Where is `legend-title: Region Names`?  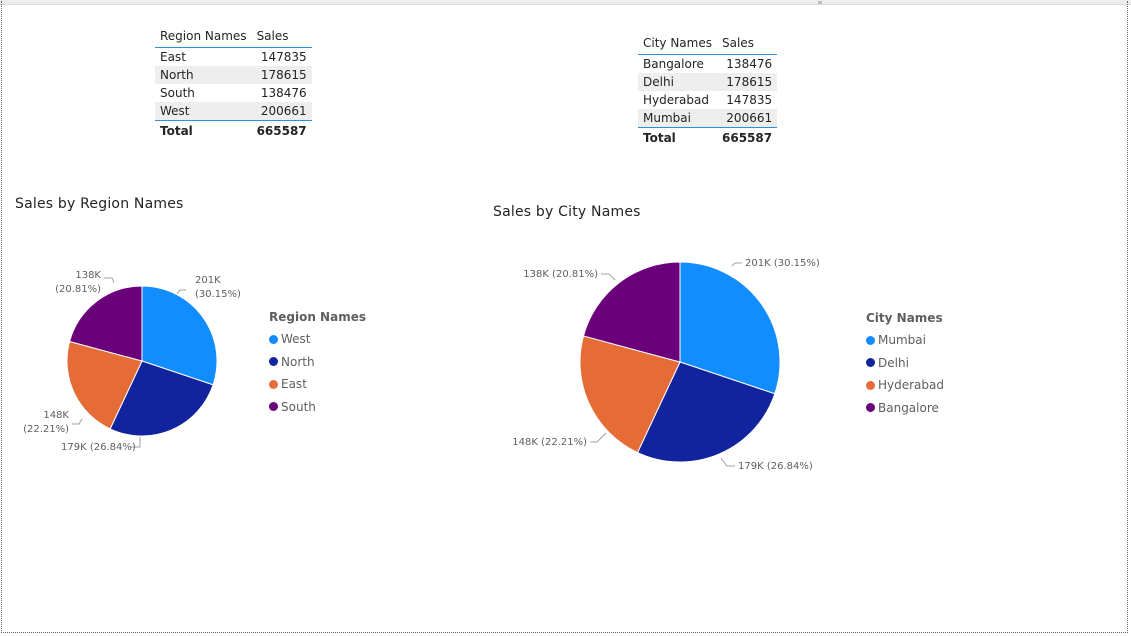
legend-title: Region Names is located at coordinates (317, 317).